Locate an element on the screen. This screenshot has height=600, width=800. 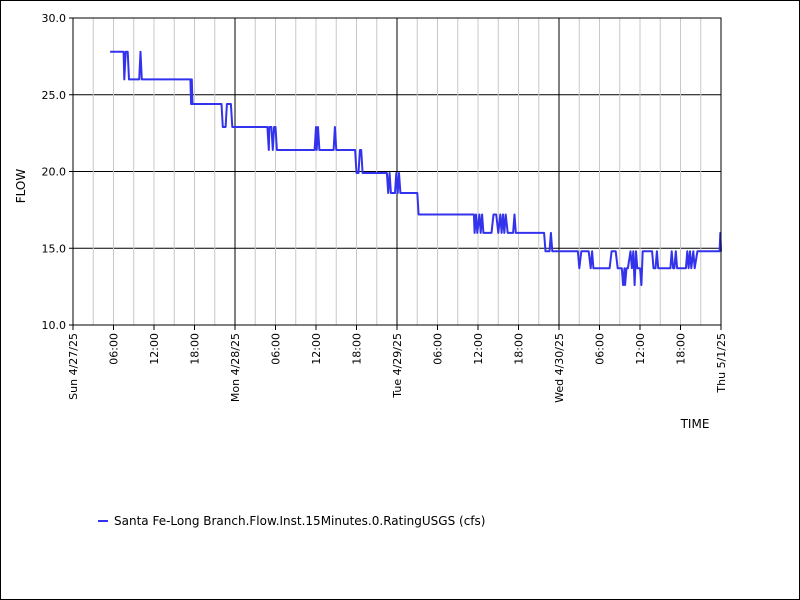
x-tick-label: Wed 4/30/25 is located at coordinates (559, 368).